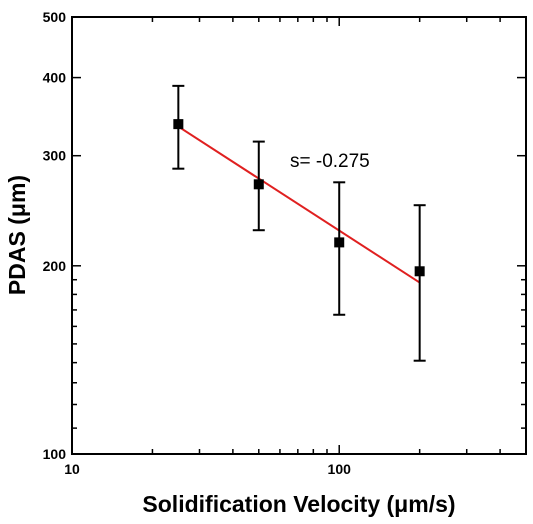  What do you see at coordinates (72, 469) in the screenshot?
I see `x-tick-label: 10` at bounding box center [72, 469].